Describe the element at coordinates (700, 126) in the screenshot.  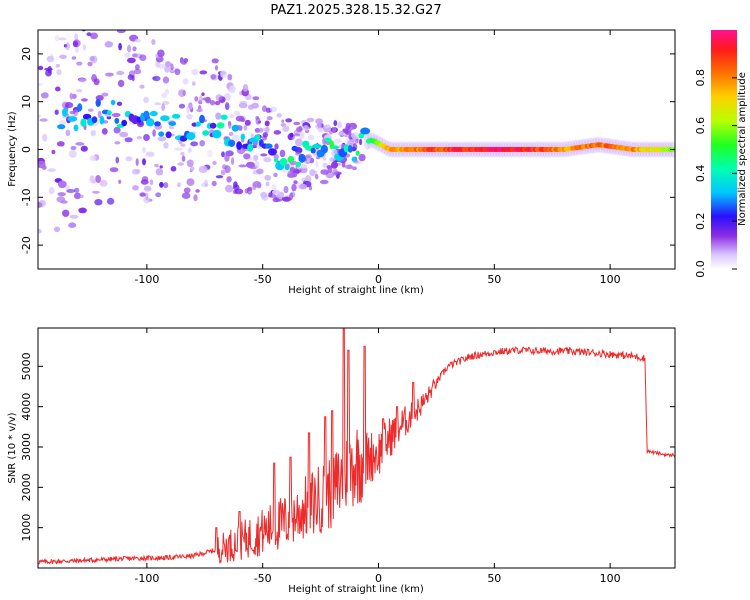
I see `colorbar-tick-label: 0.6` at that location.